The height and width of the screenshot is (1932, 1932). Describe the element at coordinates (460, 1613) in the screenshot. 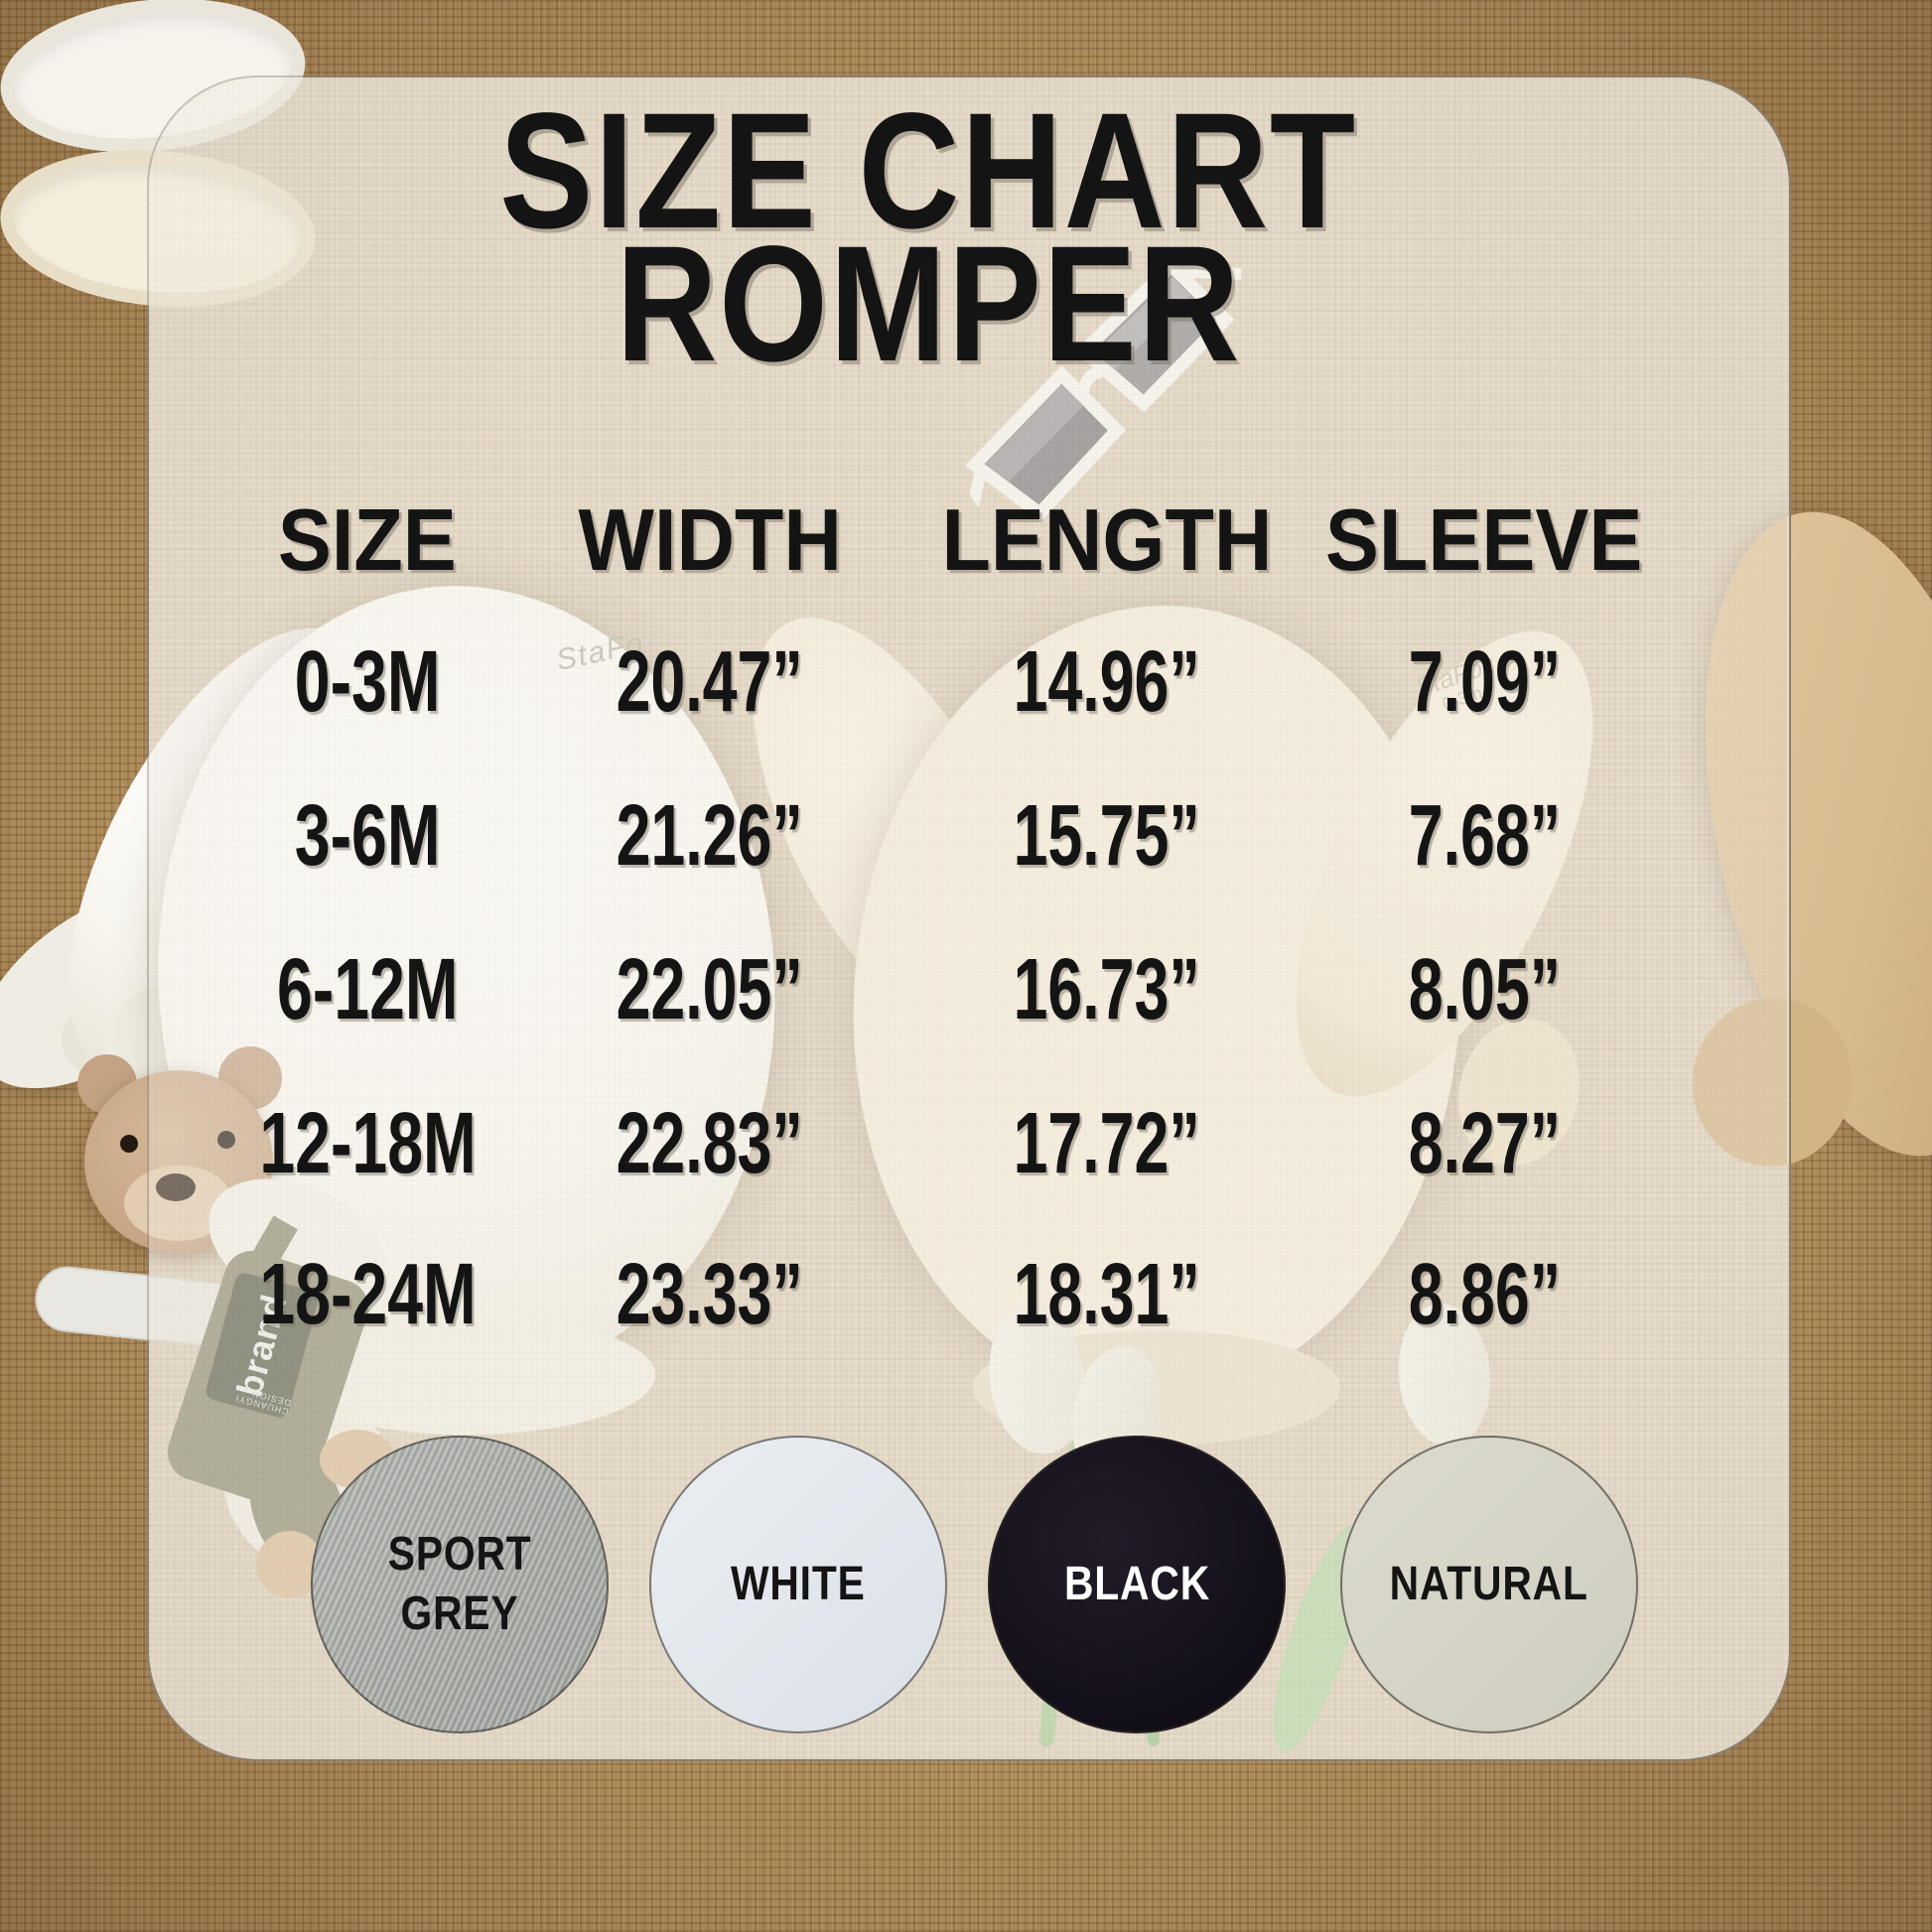

I see `swatch-label: GREY` at that location.